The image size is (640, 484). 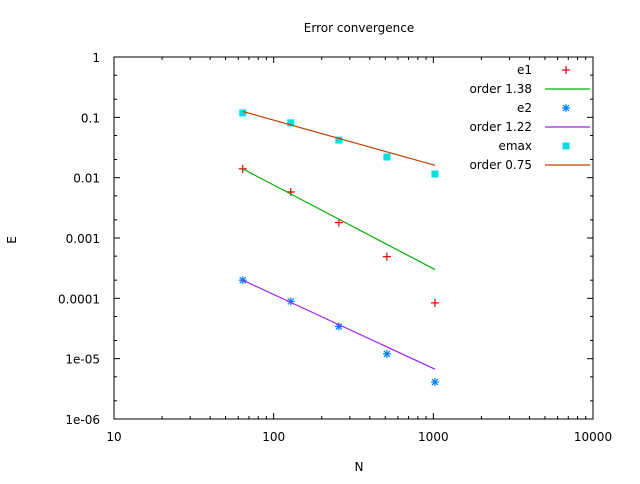 What do you see at coordinates (524, 108) in the screenshot?
I see `legend-label: e2` at bounding box center [524, 108].